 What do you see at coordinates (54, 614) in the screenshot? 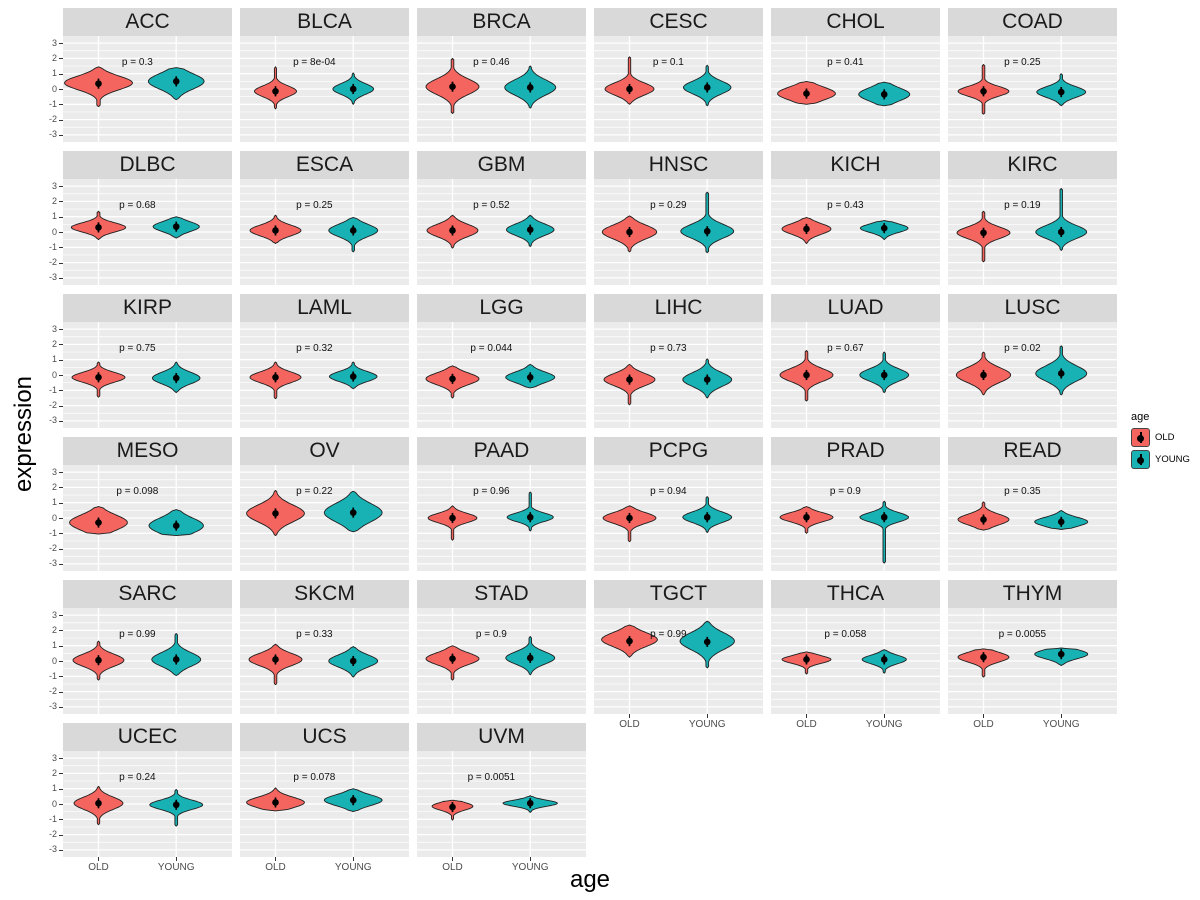
I see `y-tick-label: 3` at bounding box center [54, 614].